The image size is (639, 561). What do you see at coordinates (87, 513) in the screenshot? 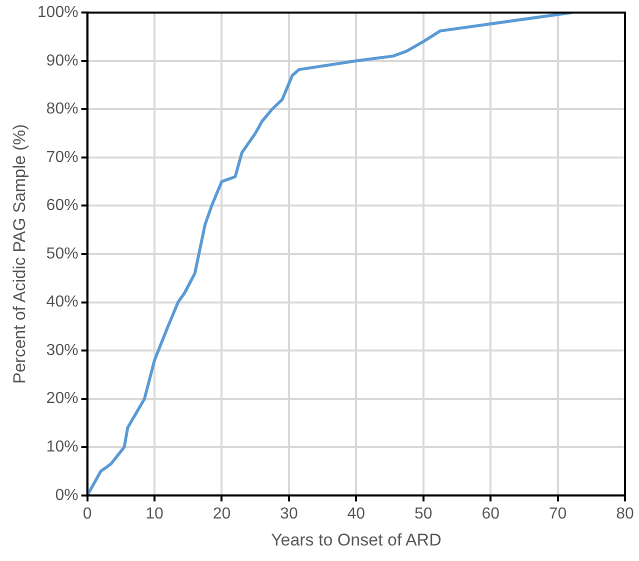
I see `x-tick-label: 0` at bounding box center [87, 513].